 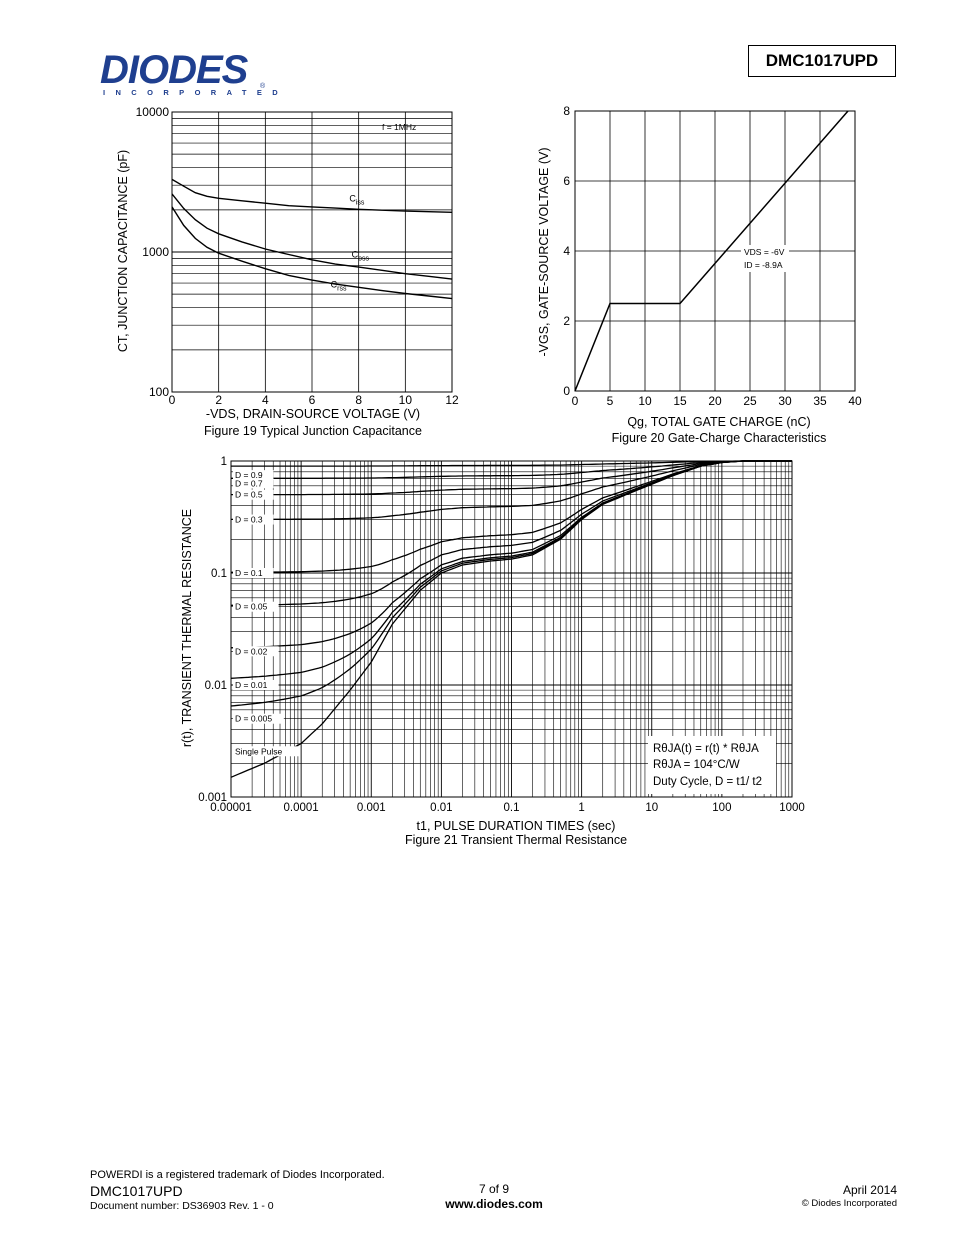 What do you see at coordinates (721, 808) in the screenshot?
I see `f21-x-tick-label: 100` at bounding box center [721, 808].